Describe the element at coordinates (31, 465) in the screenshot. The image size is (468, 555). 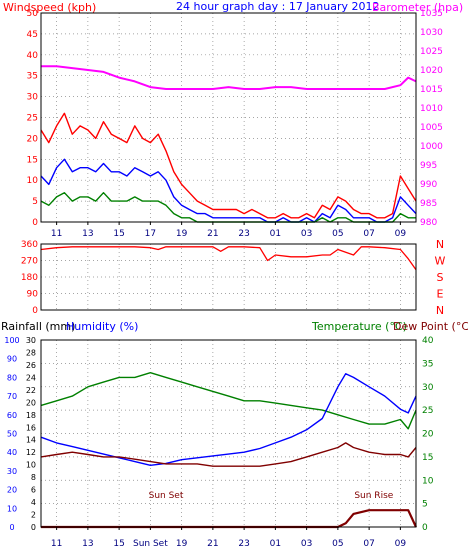
I see `humidity-tick-label: 10` at that location.